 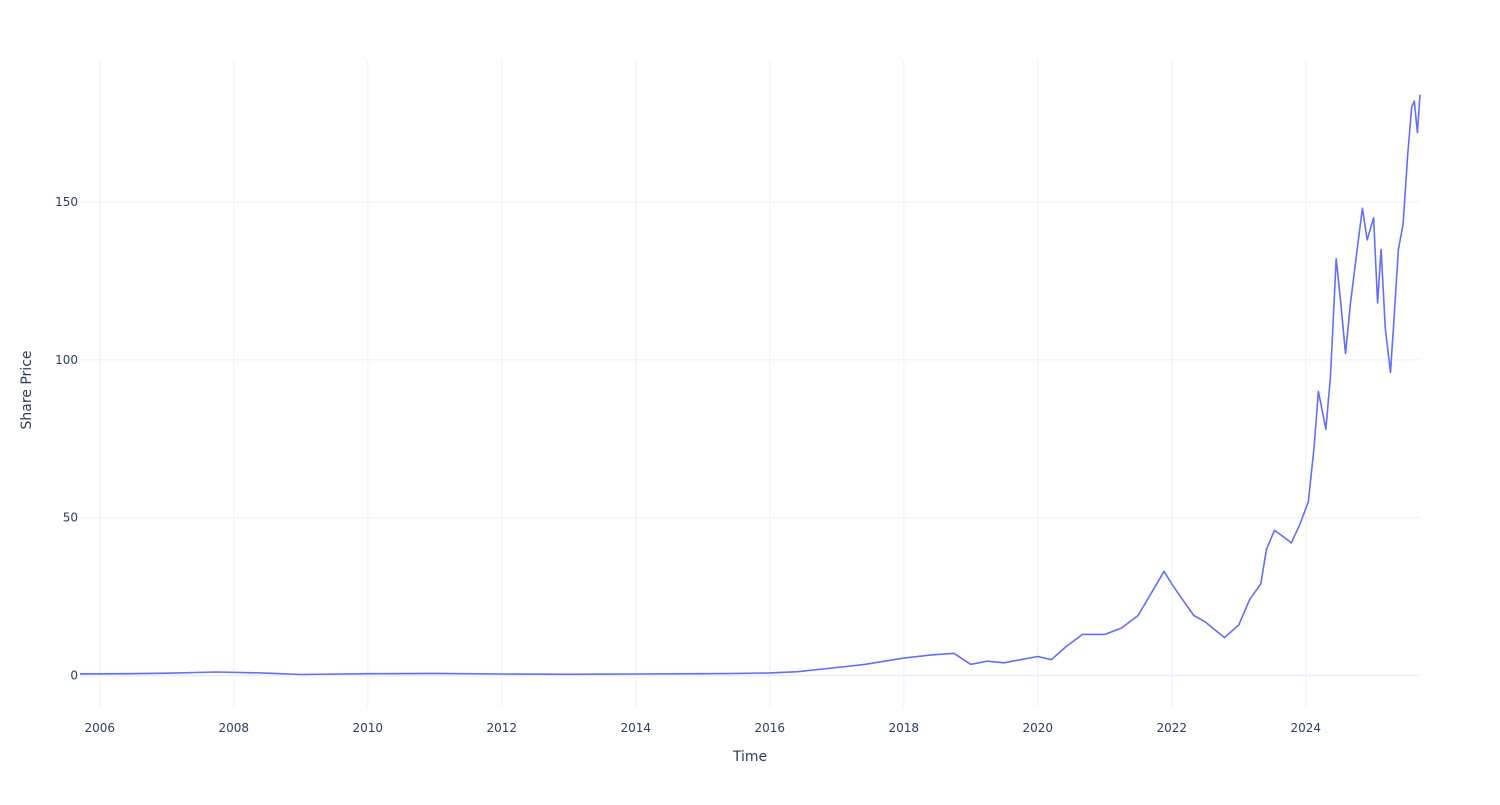 What do you see at coordinates (100, 728) in the screenshot?
I see `x-tick-label: 2006` at bounding box center [100, 728].